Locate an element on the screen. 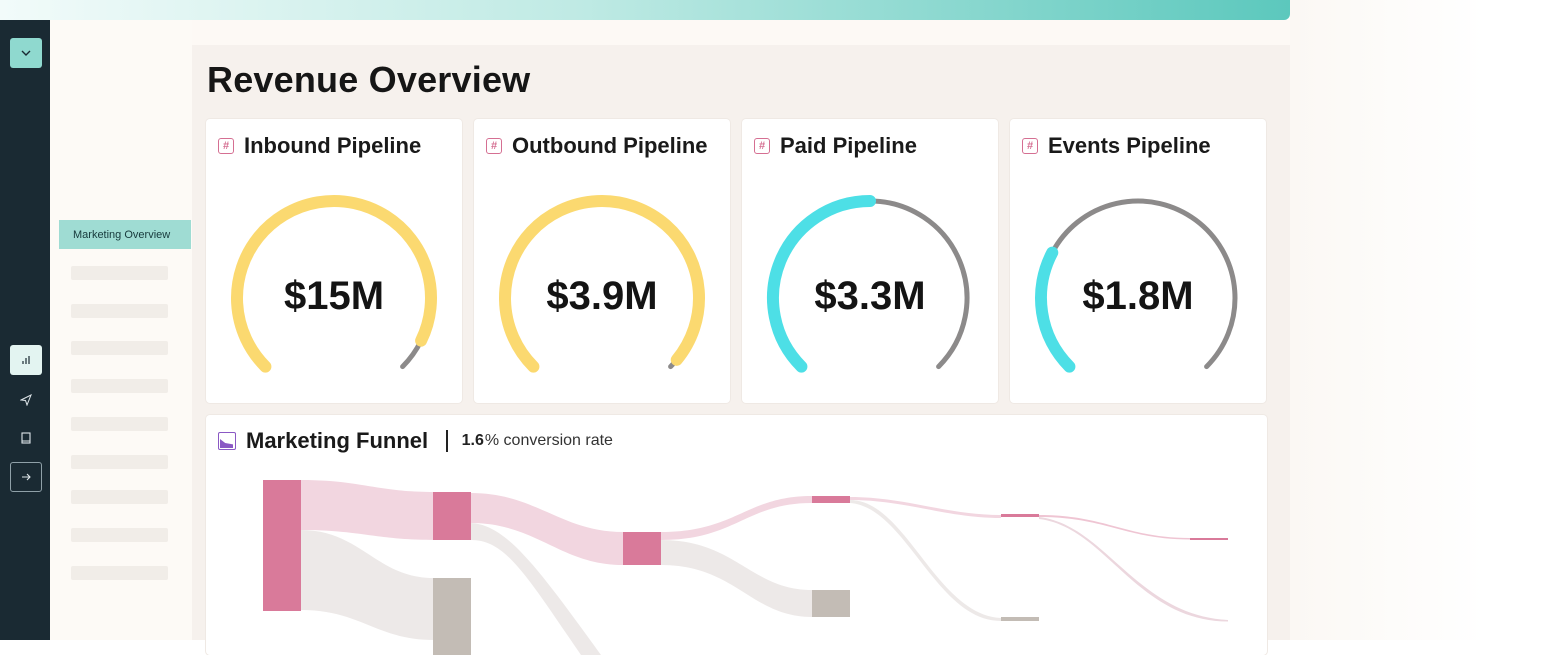 The height and width of the screenshot is (655, 1568). analytics-nav-button is located at coordinates (26, 360).